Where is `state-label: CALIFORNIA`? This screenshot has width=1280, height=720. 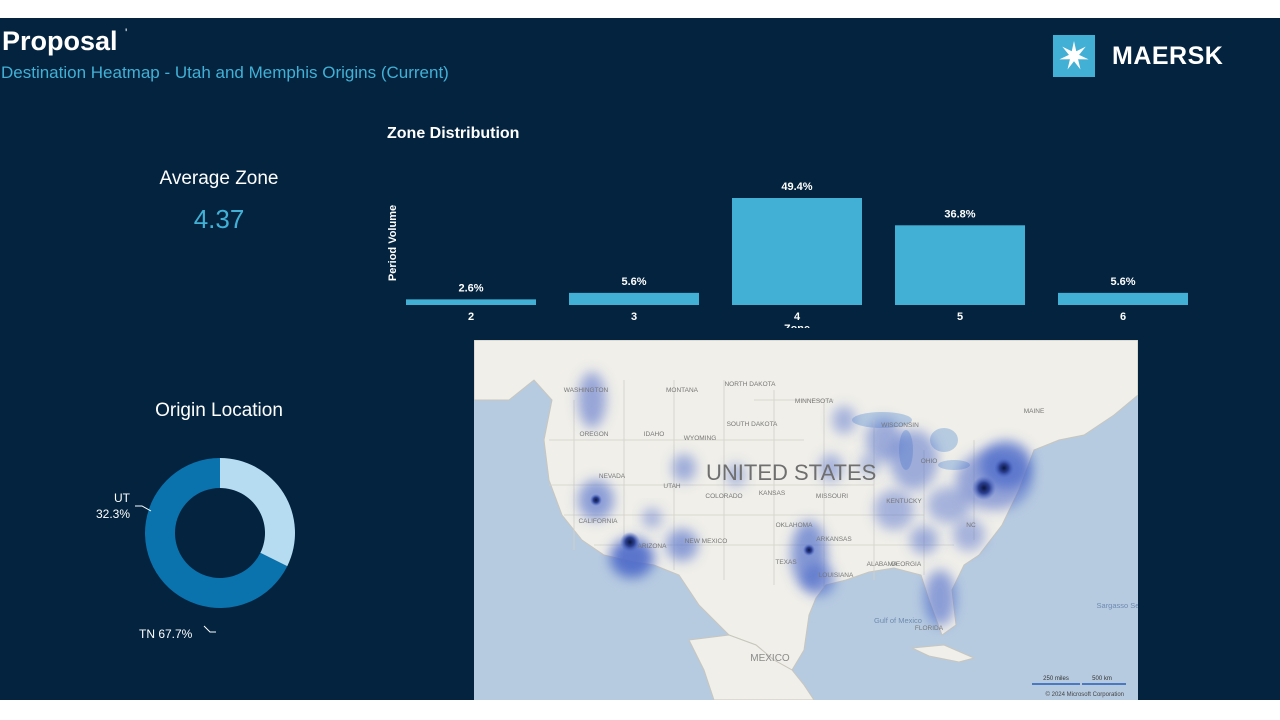 state-label: CALIFORNIA is located at coordinates (598, 521).